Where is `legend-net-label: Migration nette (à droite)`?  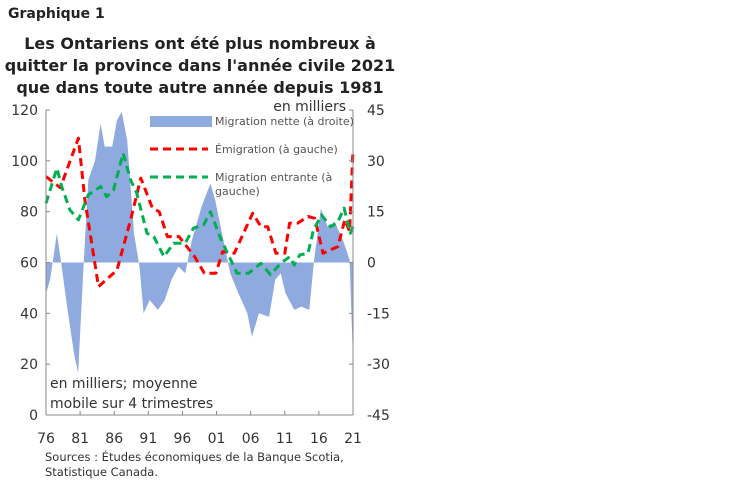
legend-net-label: Migration nette (à droite) is located at coordinates (284, 121).